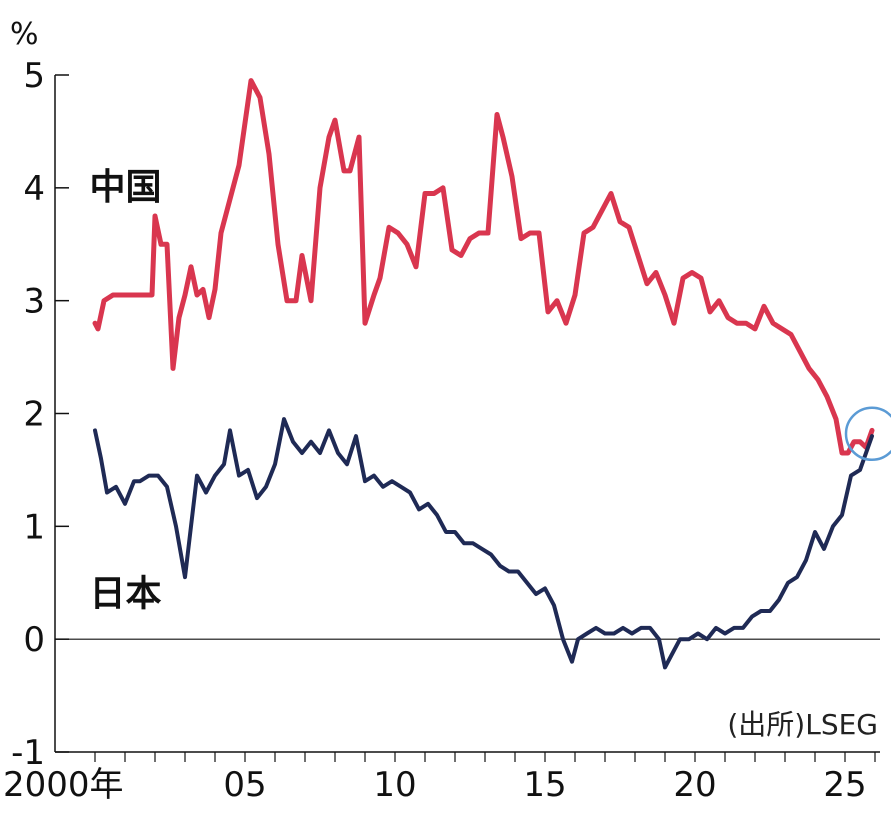  I want to click on y-tick-label: 1, so click(34, 527).